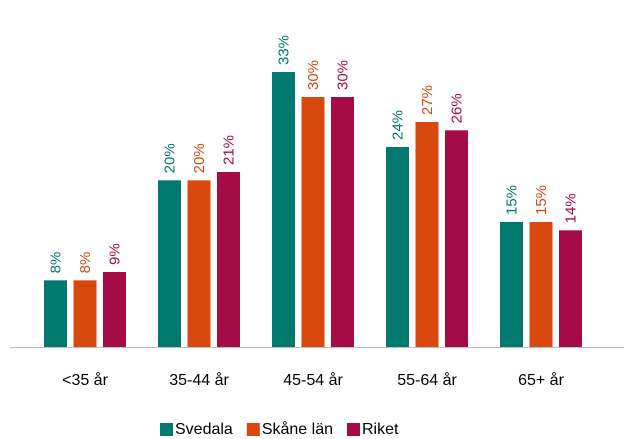  What do you see at coordinates (398, 125) in the screenshot?
I see `value-label: 24%` at bounding box center [398, 125].